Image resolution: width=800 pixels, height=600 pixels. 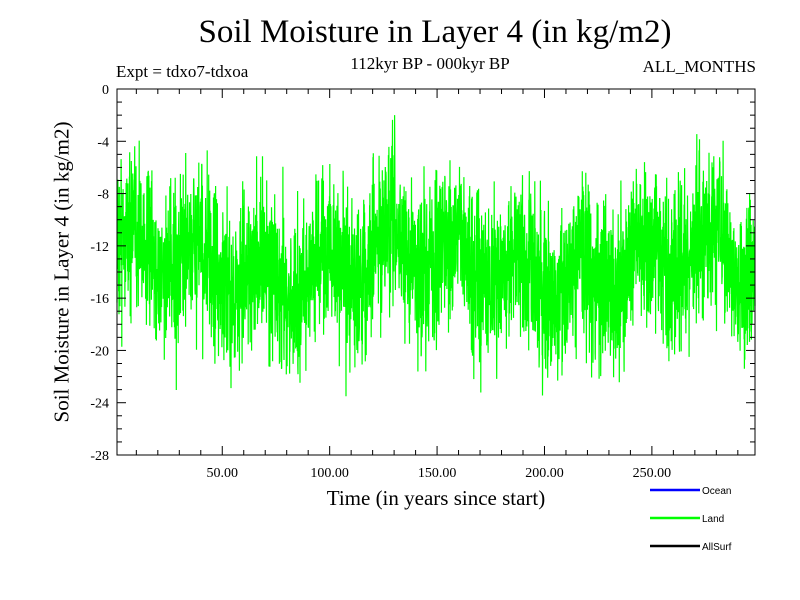 What do you see at coordinates (105, 90) in the screenshot?
I see `y-tick-label: 0` at bounding box center [105, 90].